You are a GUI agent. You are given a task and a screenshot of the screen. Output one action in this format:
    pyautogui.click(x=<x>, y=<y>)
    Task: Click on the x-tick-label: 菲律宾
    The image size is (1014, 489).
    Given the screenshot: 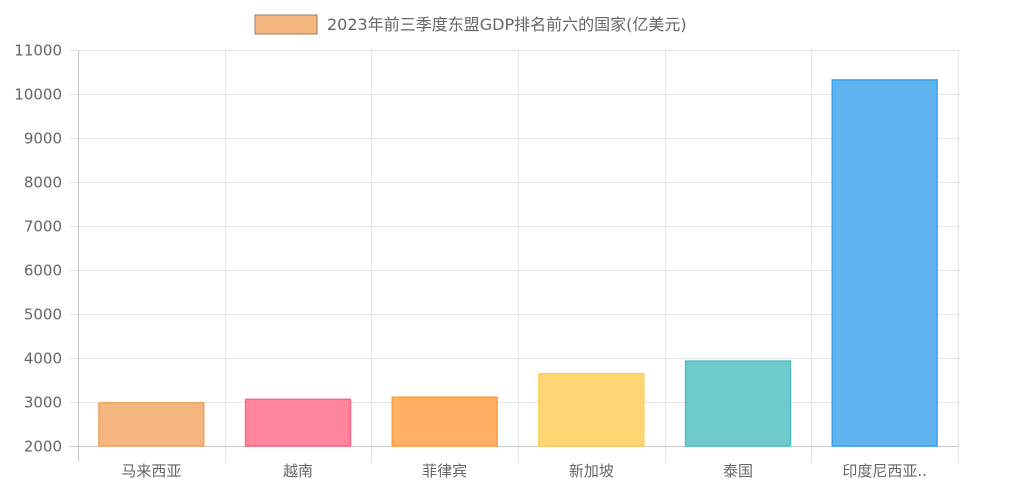 What is the action you would take?
    pyautogui.click(x=444, y=471)
    